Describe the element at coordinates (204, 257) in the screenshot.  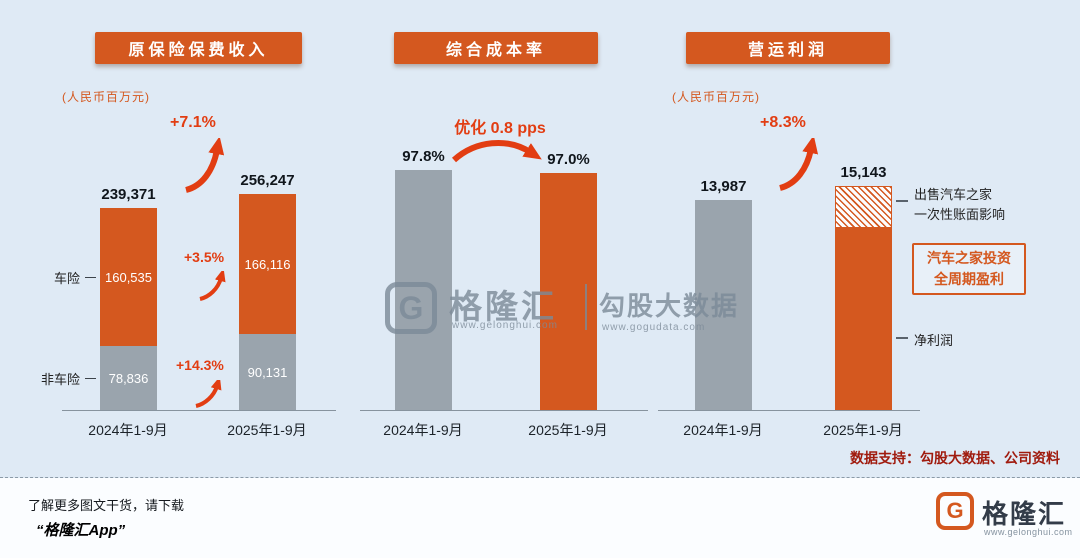
I see `motor-growth-label: +3.5%` at that location.